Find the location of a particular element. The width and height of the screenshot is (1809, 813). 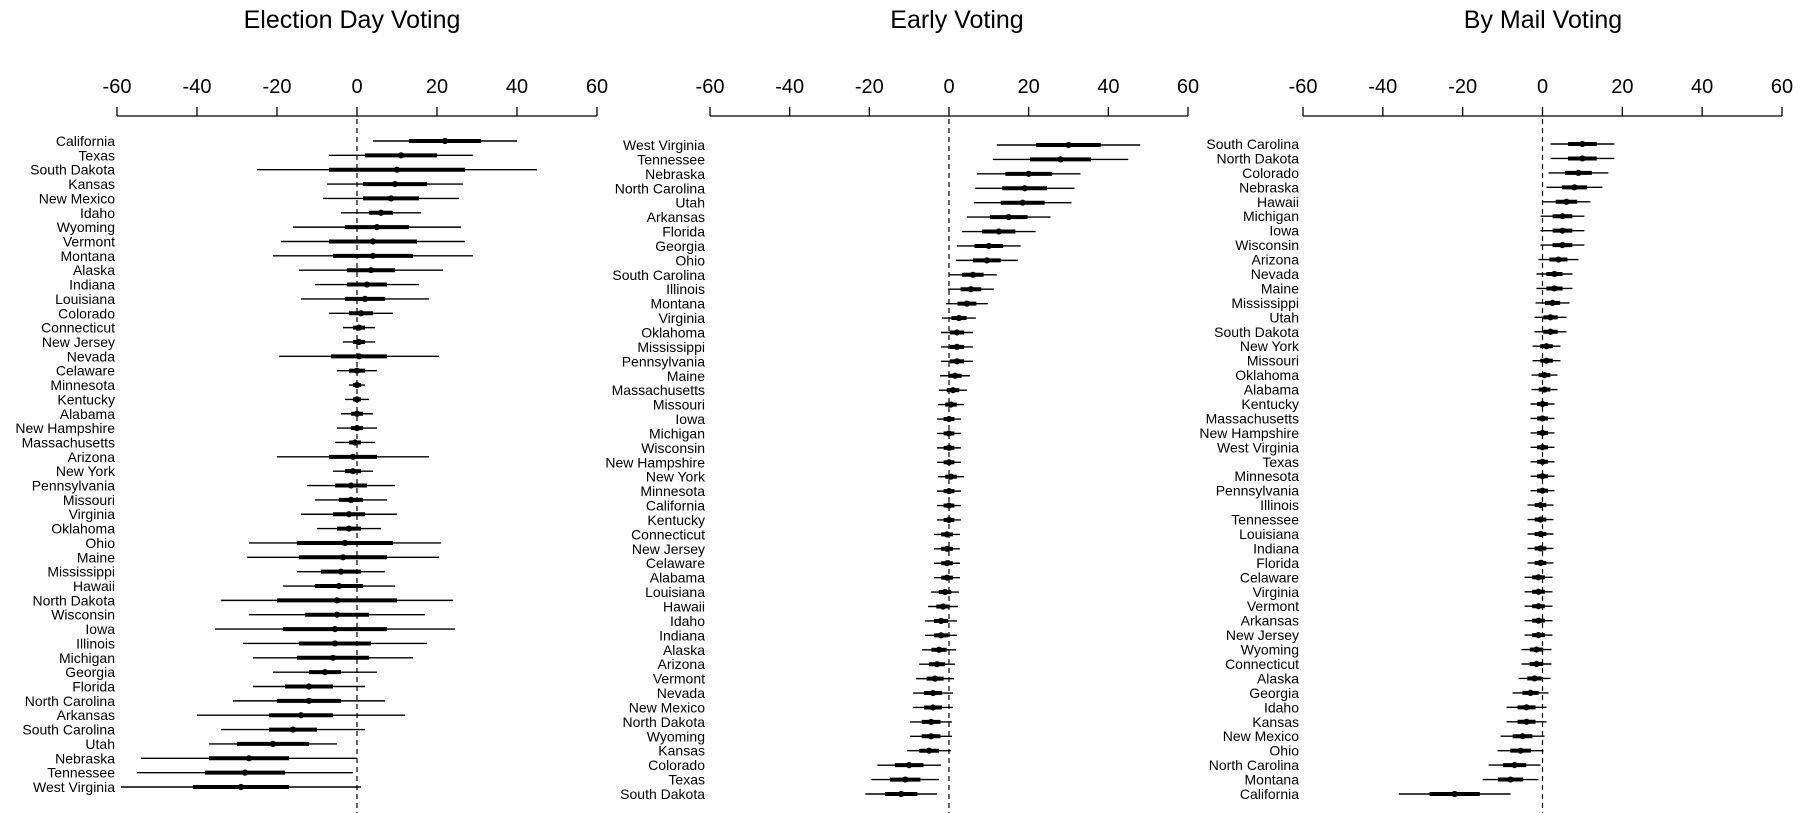

row-texas: Texas is located at coordinates (804, 780).